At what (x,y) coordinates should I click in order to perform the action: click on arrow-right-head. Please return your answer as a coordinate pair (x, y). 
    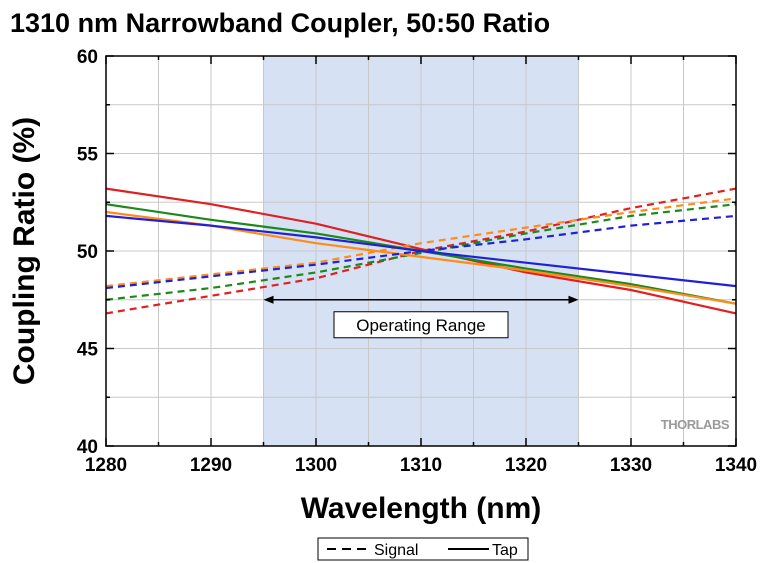
    Looking at the image, I should click on (573, 299).